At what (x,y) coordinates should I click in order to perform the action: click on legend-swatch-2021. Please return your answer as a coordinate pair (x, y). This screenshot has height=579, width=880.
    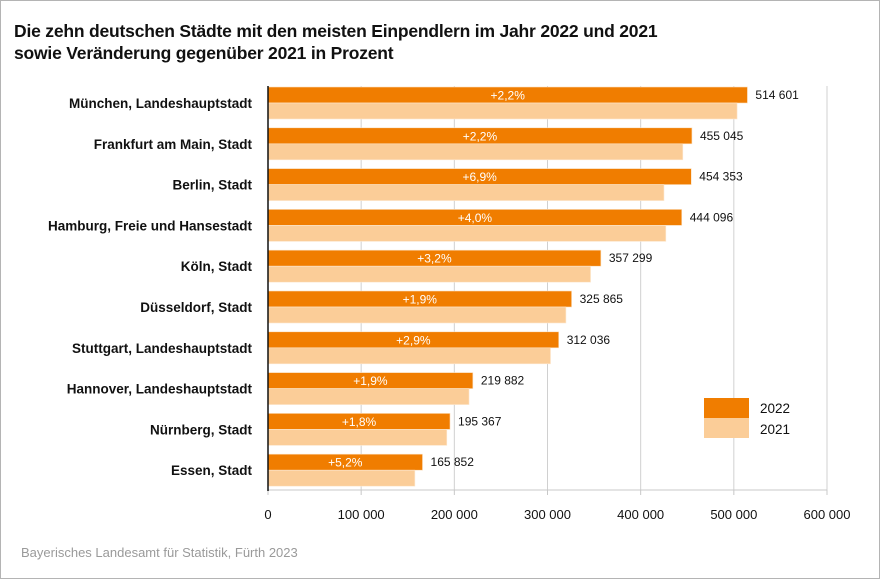
    Looking at the image, I should click on (726, 428).